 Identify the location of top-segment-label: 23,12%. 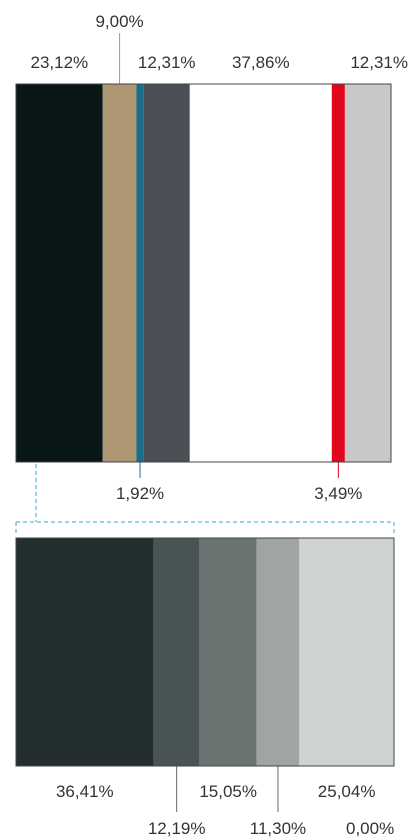
(60, 62).